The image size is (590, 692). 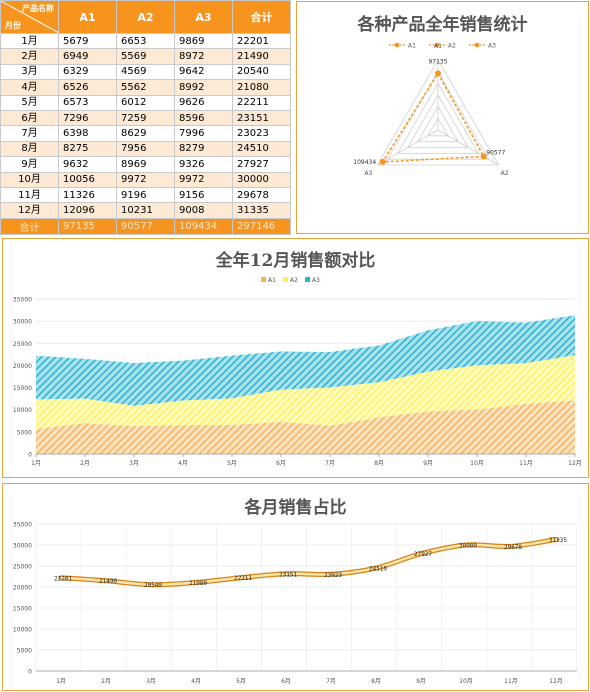 What do you see at coordinates (36, 463) in the screenshot?
I see `x-tick-label: 1月` at bounding box center [36, 463].